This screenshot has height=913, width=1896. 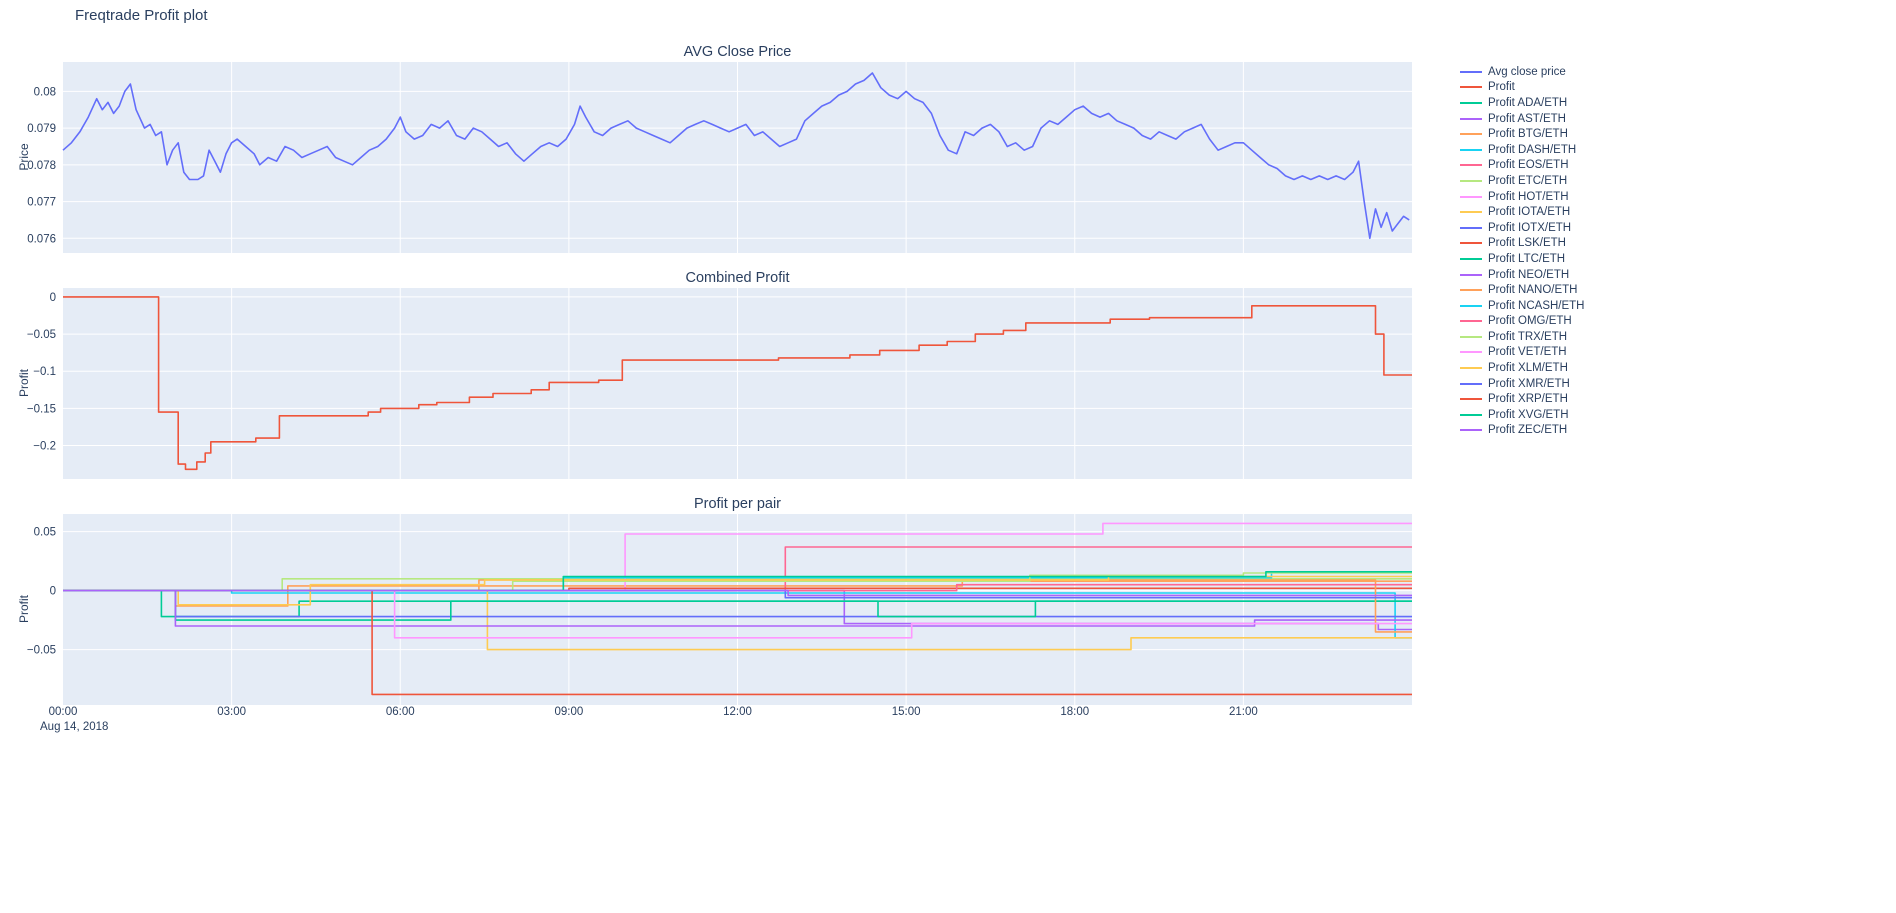 I want to click on subplot-title-avg-close-price: AVG Close Price, so click(x=737, y=52).